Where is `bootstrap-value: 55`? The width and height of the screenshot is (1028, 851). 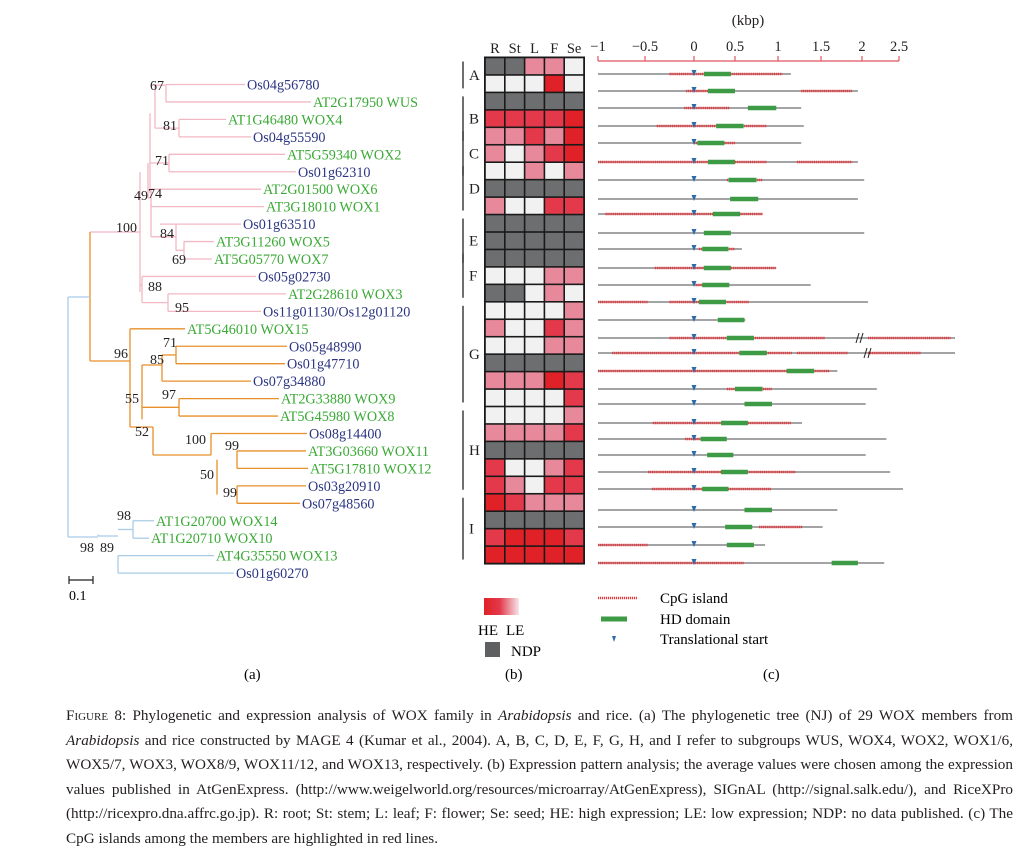
bootstrap-value: 55 is located at coordinates (132, 399).